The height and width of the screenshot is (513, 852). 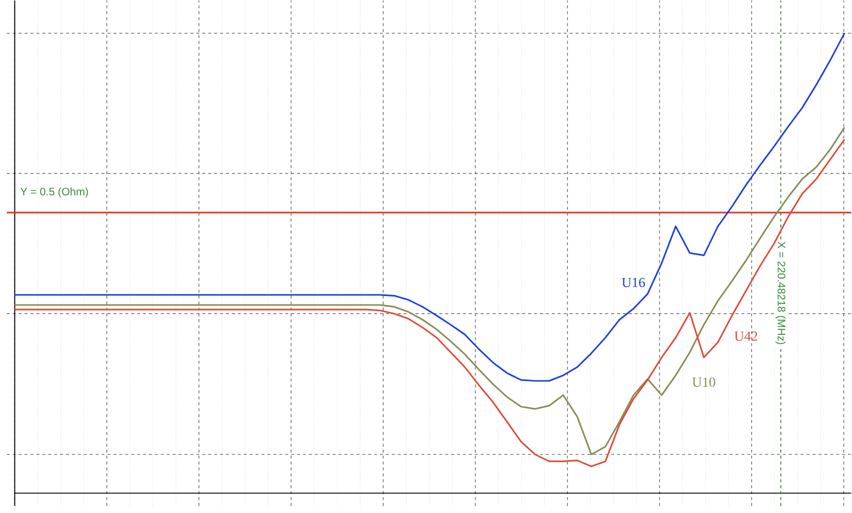 I want to click on annotation: X = 220.48218 (MHz), so click(x=781, y=293).